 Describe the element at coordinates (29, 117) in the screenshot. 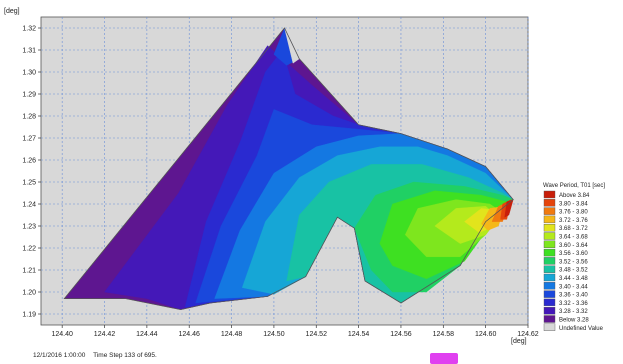

I see `y-tick-label-9: 1.28` at that location.